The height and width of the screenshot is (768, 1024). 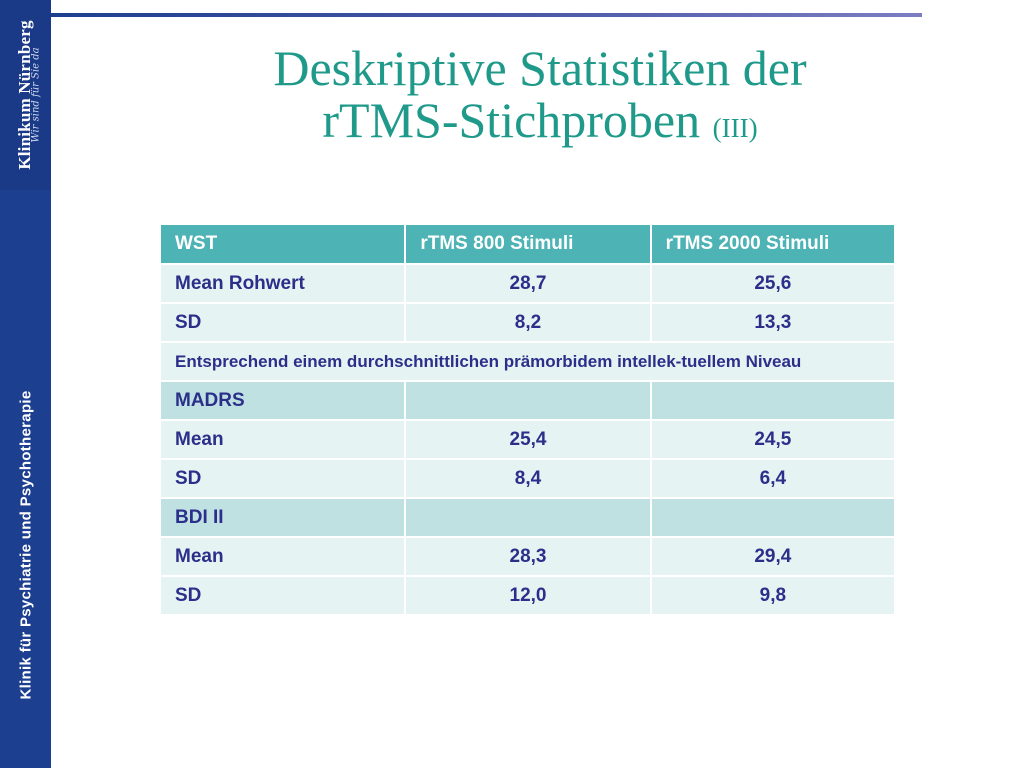 What do you see at coordinates (282, 517) in the screenshot?
I see `section-label: BDI II` at bounding box center [282, 517].